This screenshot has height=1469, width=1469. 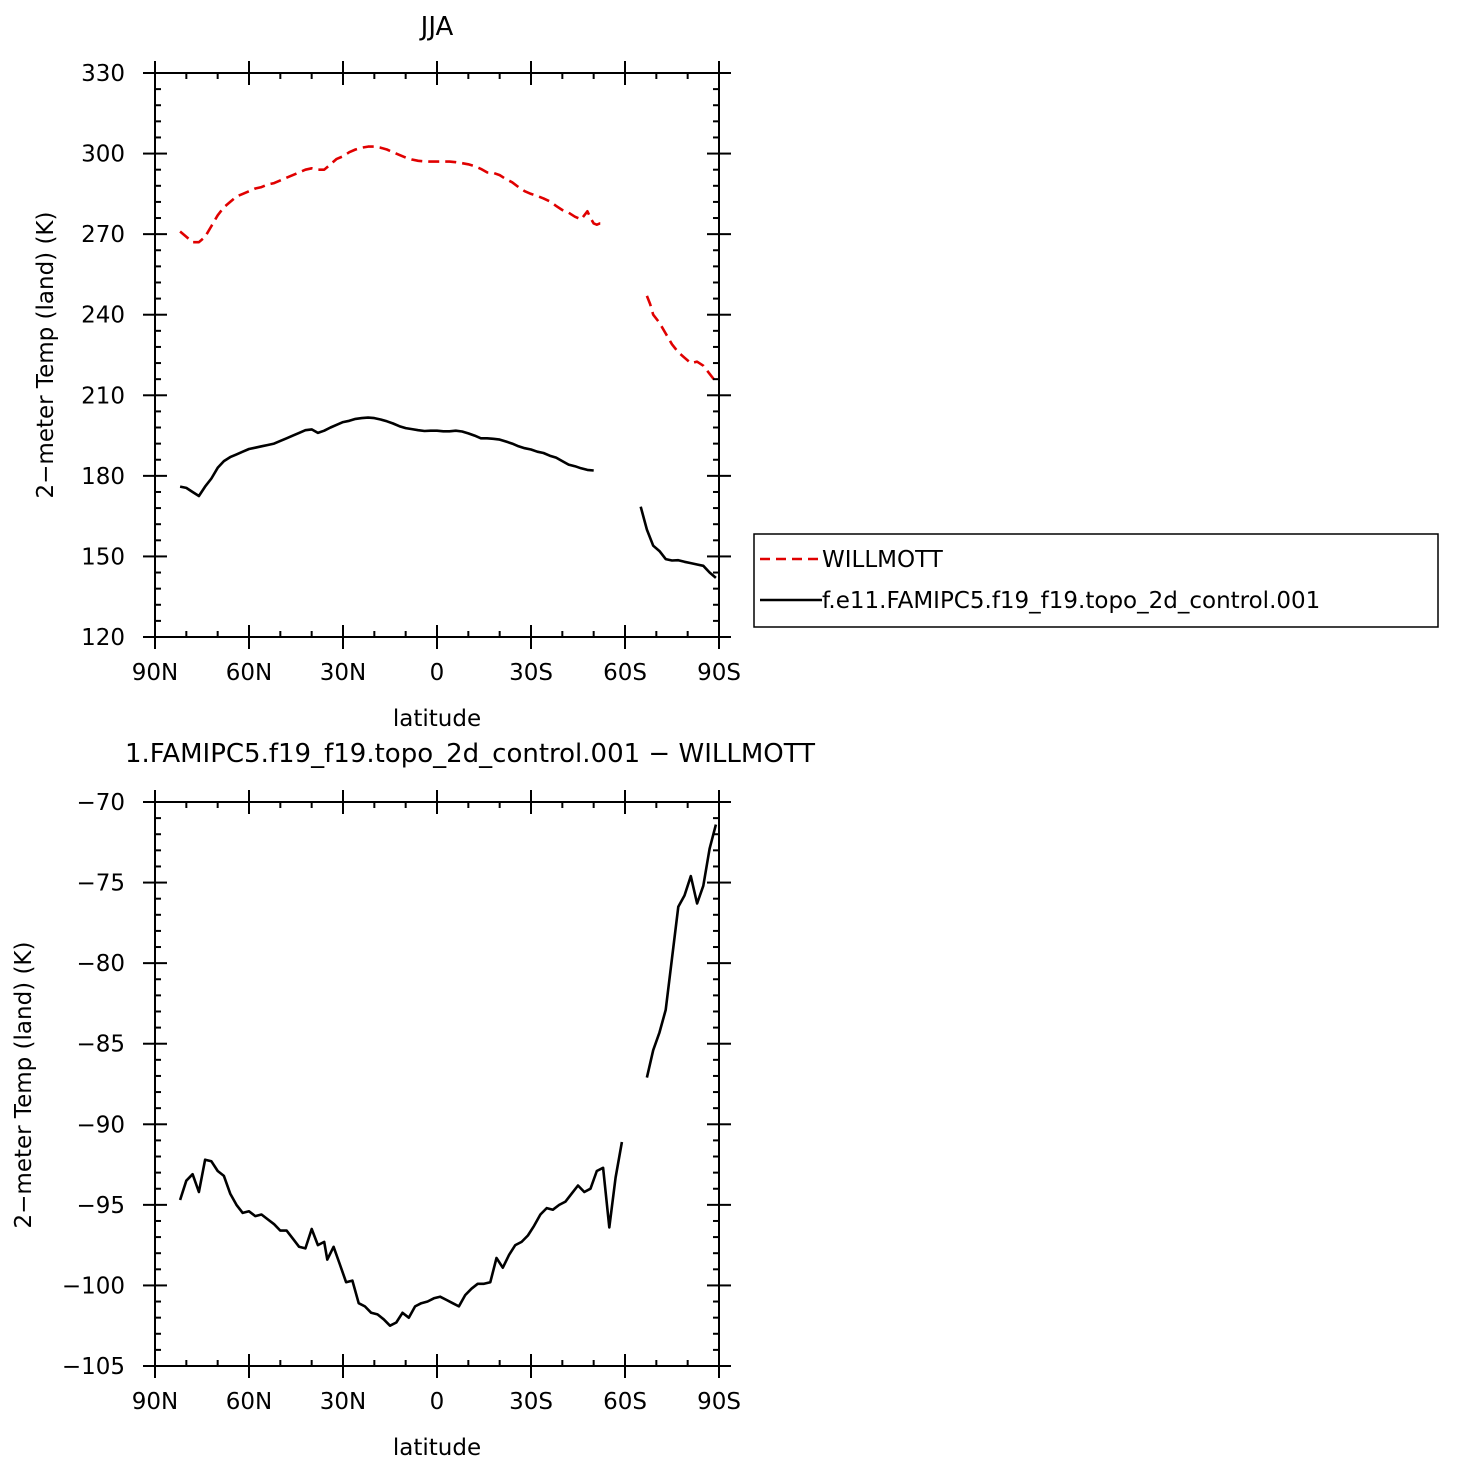 What do you see at coordinates (100, 1045) in the screenshot?
I see `bottom-y-tick-label: −85` at bounding box center [100, 1045].